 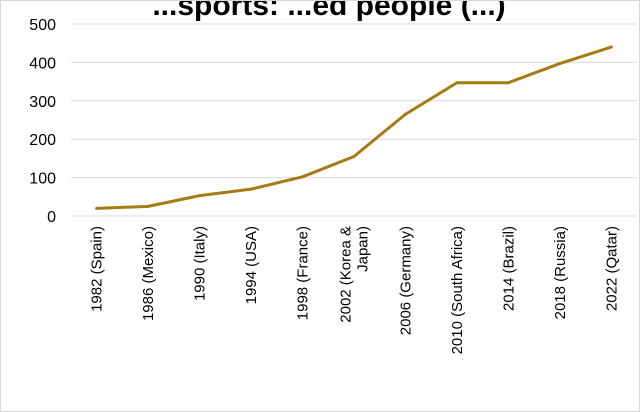 I want to click on y-tick-label: 500, so click(x=42, y=25).